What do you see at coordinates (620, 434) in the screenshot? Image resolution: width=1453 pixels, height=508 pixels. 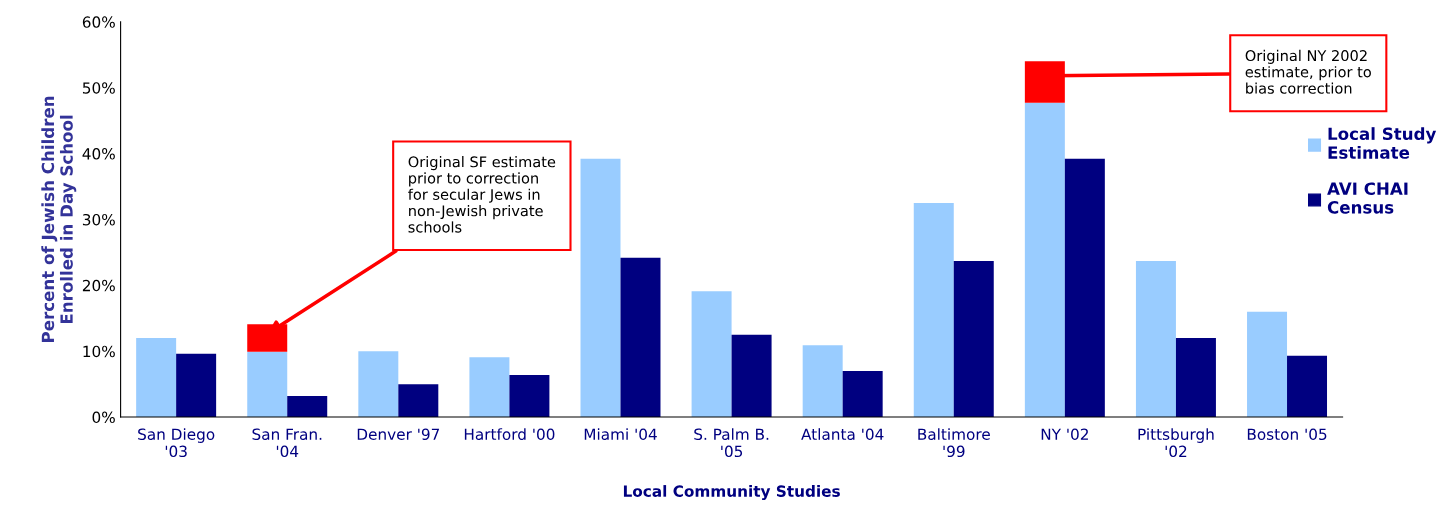 I see `x-tick-label: Miami '04` at bounding box center [620, 434].